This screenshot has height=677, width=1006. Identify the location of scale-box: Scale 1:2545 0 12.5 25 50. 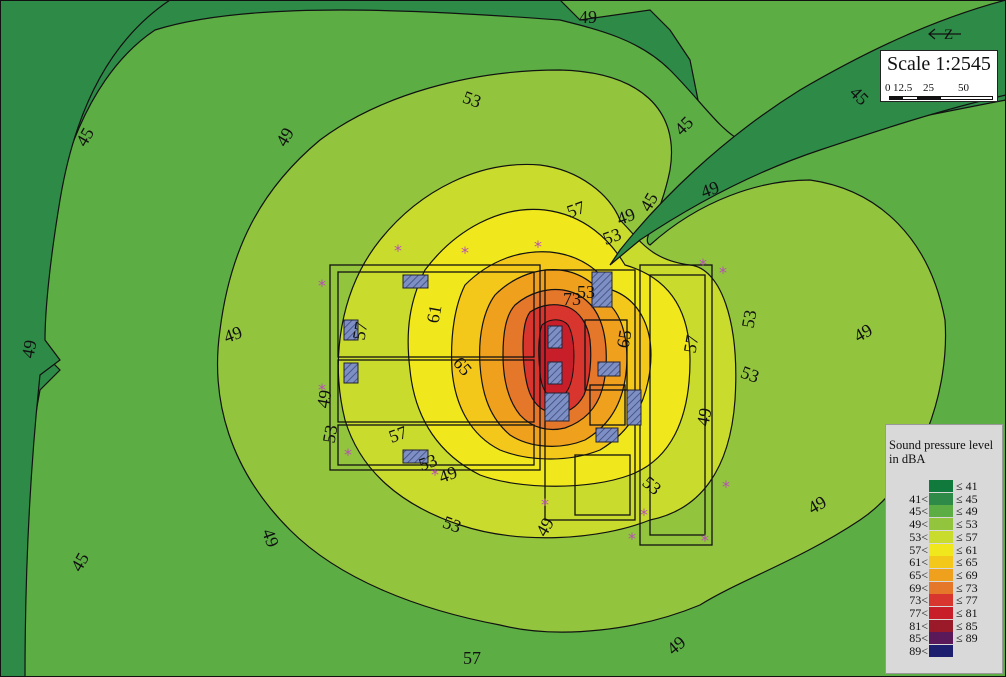
(939, 76).